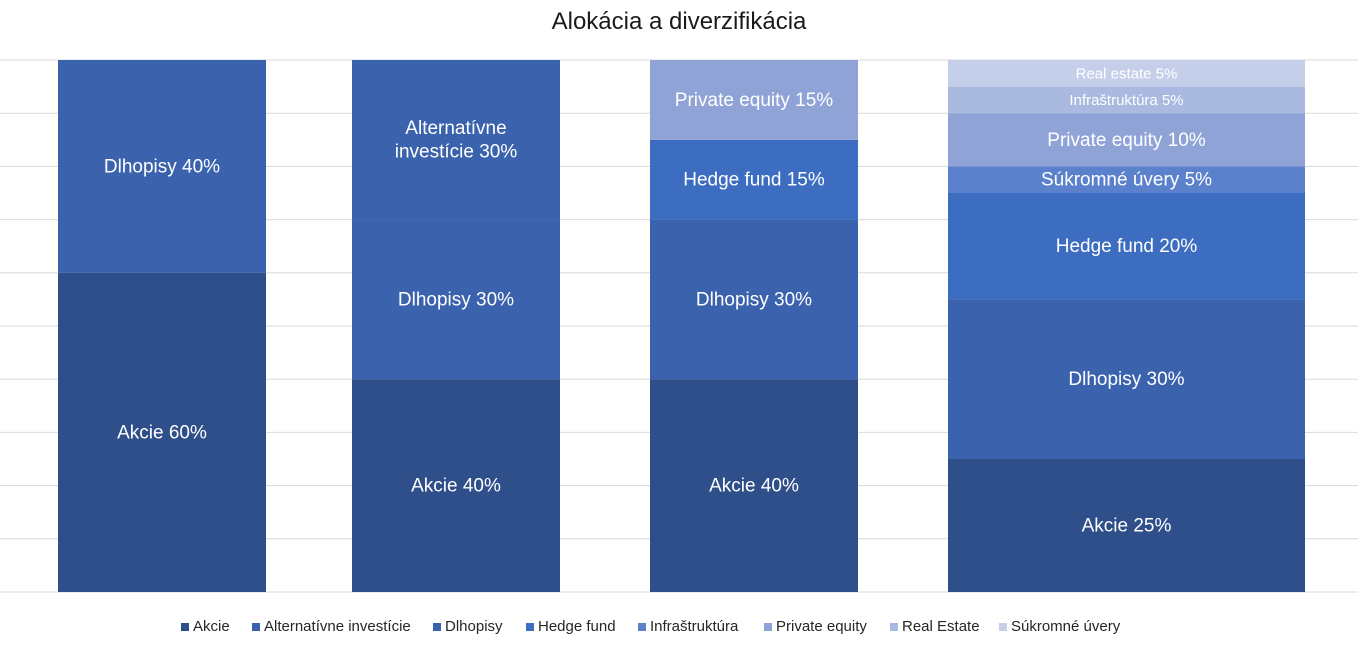 The image size is (1358, 655). Describe the element at coordinates (1066, 626) in the screenshot. I see `legend-label: Súkromné úvery` at that location.